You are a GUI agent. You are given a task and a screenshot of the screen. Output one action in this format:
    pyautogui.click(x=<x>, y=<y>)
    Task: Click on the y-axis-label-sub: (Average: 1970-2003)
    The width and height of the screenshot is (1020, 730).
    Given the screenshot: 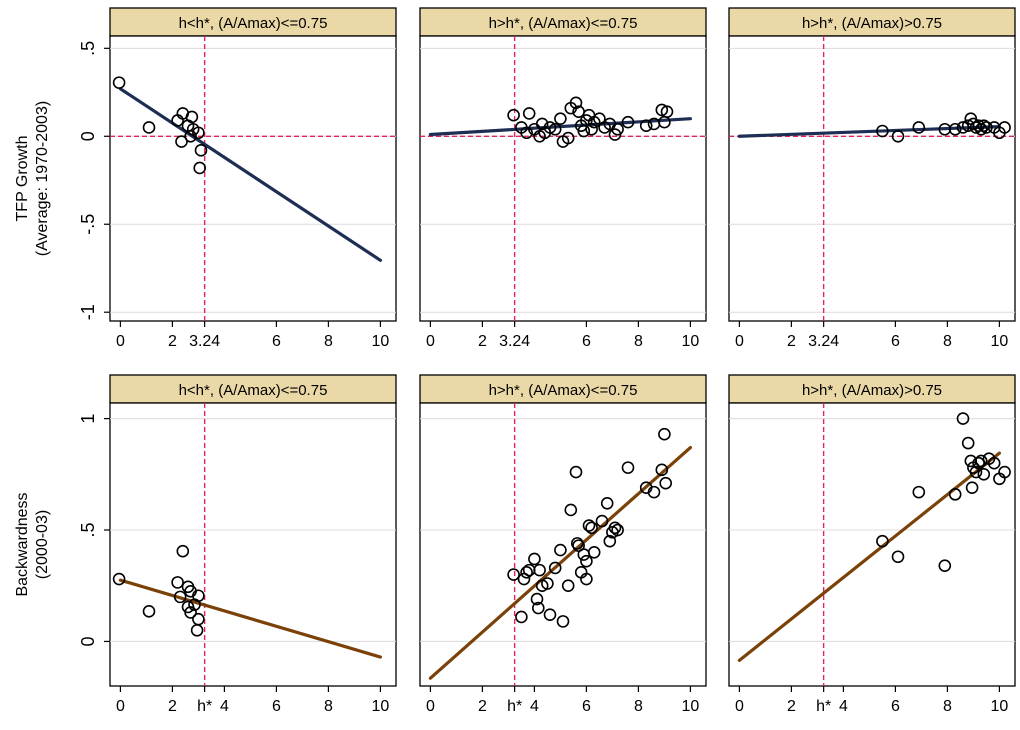 What is the action you would take?
    pyautogui.click(x=42, y=178)
    